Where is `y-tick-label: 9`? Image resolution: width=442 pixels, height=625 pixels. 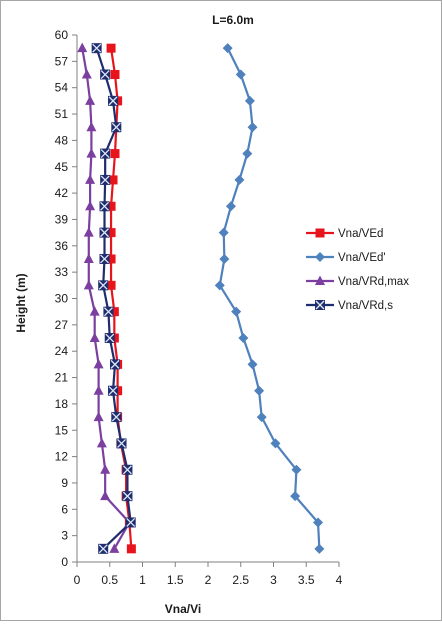
y-tick-label: 9 is located at coordinates (64, 483).